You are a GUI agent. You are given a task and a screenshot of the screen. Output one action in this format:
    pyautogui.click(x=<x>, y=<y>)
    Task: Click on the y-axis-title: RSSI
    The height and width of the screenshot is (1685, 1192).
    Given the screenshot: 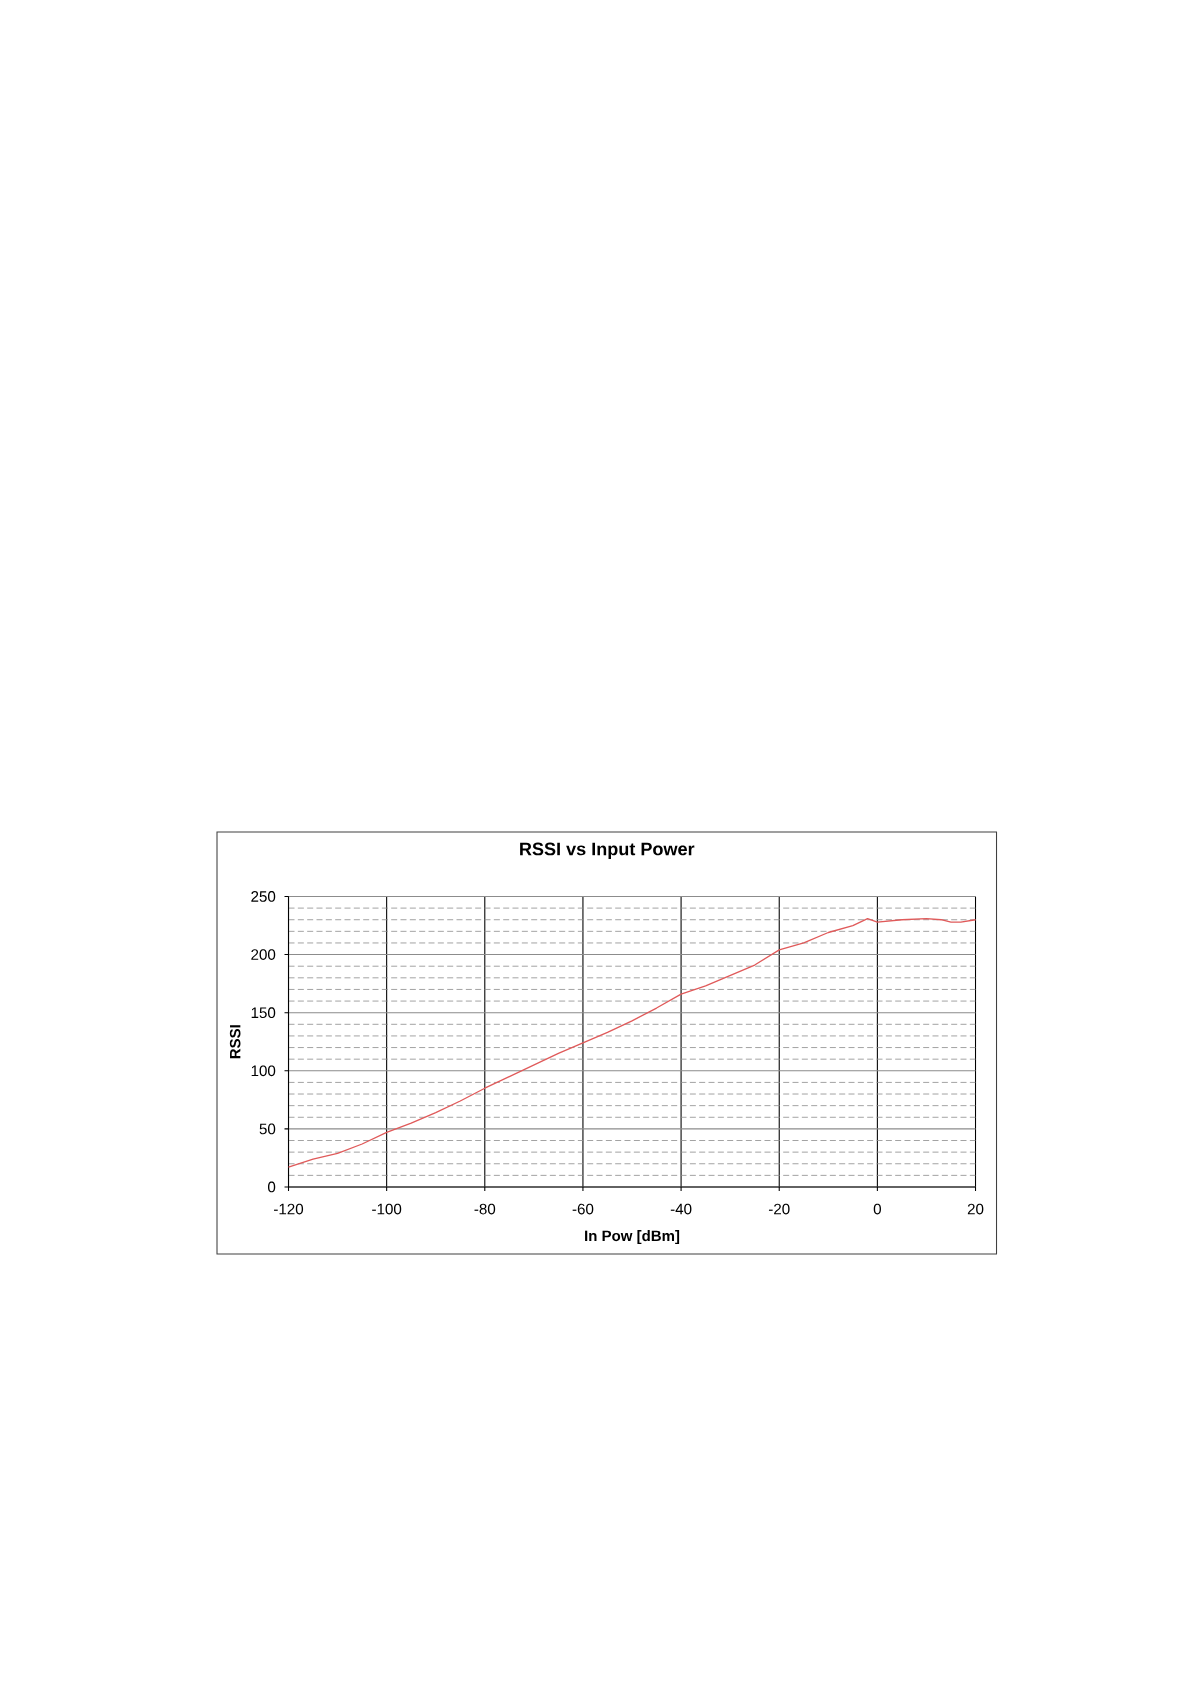 What is the action you would take?
    pyautogui.click(x=235, y=1042)
    